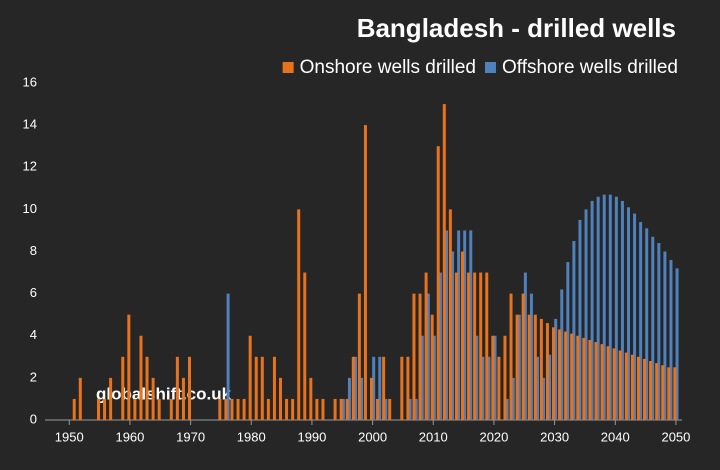 The height and width of the screenshot is (470, 720). Describe the element at coordinates (69, 436) in the screenshot. I see `x-tick-label: 1950` at that location.